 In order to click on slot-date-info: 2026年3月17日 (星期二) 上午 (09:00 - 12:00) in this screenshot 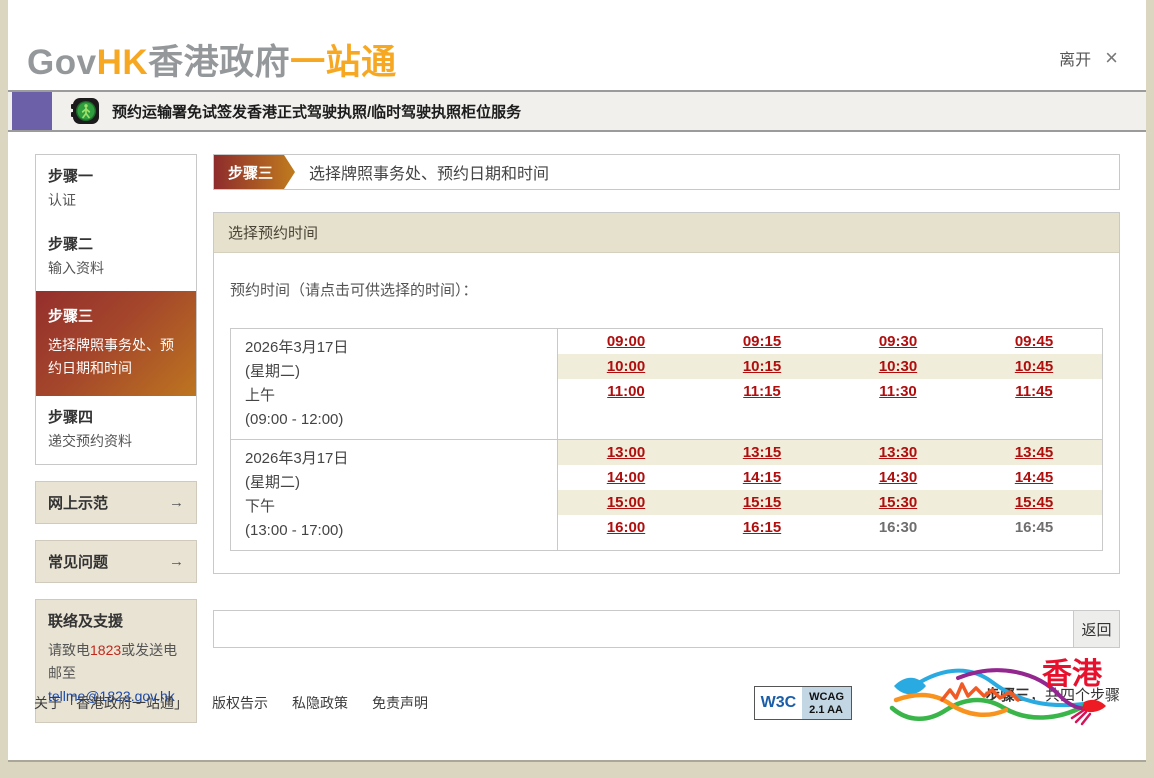, I will do `click(394, 384)`.